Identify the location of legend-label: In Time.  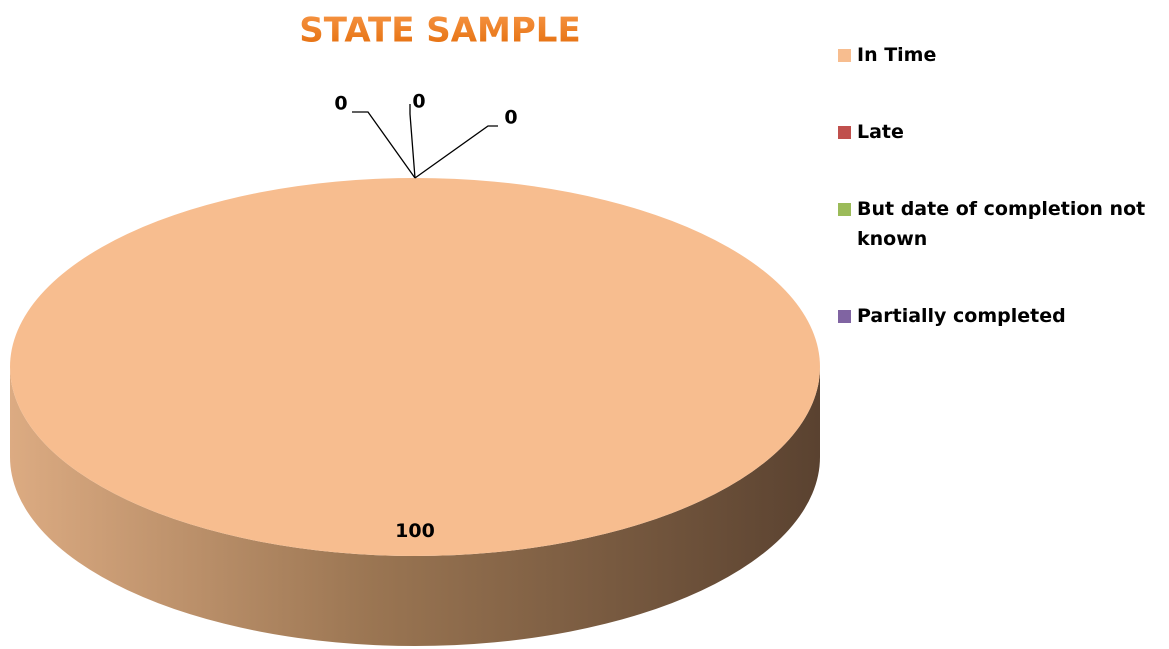
(897, 55).